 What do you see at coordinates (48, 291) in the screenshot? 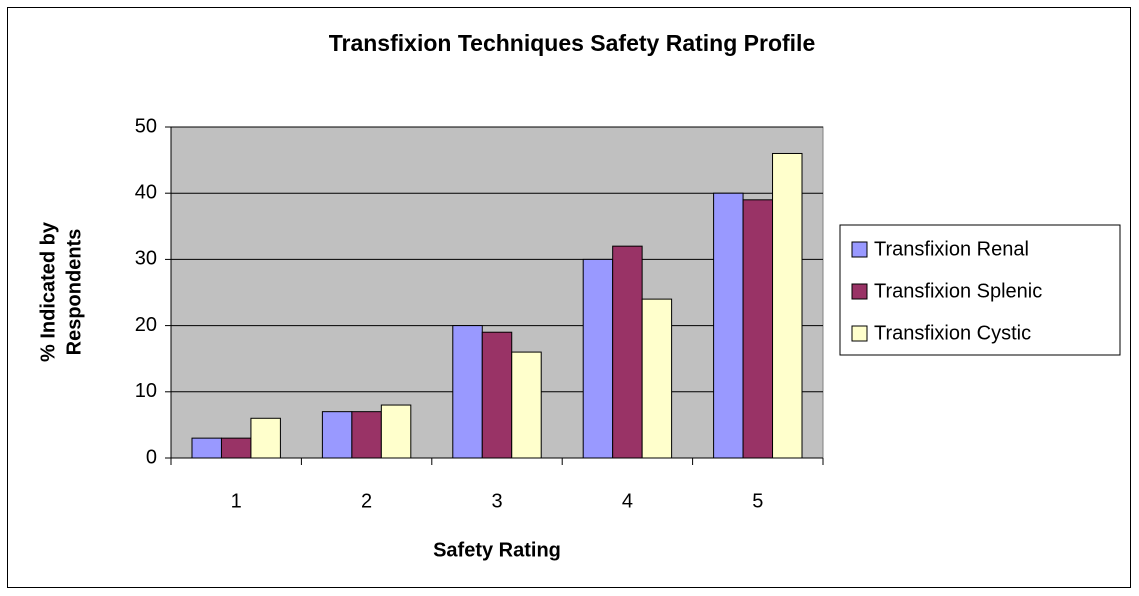
I see `y-axis-label-line: % Indicated by` at bounding box center [48, 291].